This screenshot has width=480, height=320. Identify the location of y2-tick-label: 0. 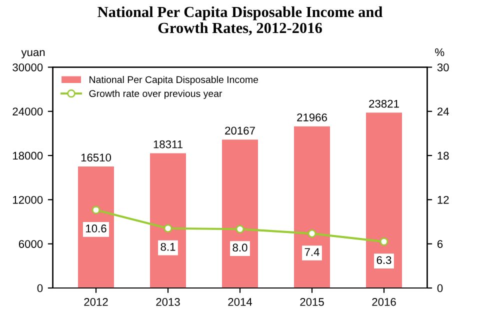
(440, 288).